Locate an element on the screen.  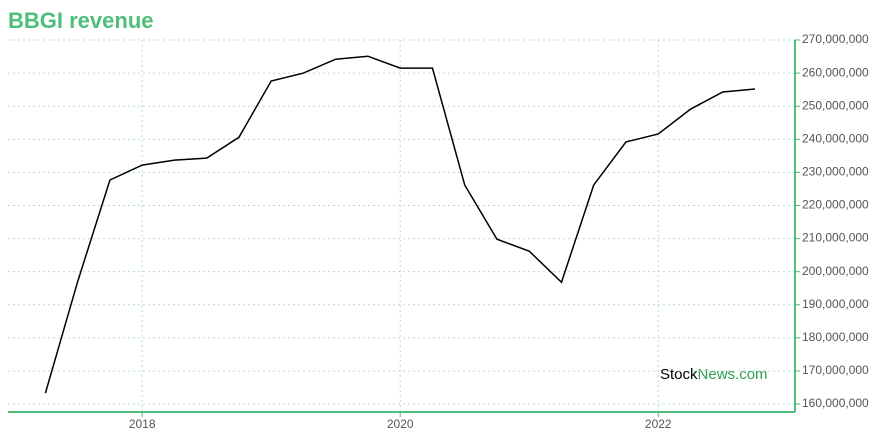
x-tick-label: 2018 is located at coordinates (142, 424).